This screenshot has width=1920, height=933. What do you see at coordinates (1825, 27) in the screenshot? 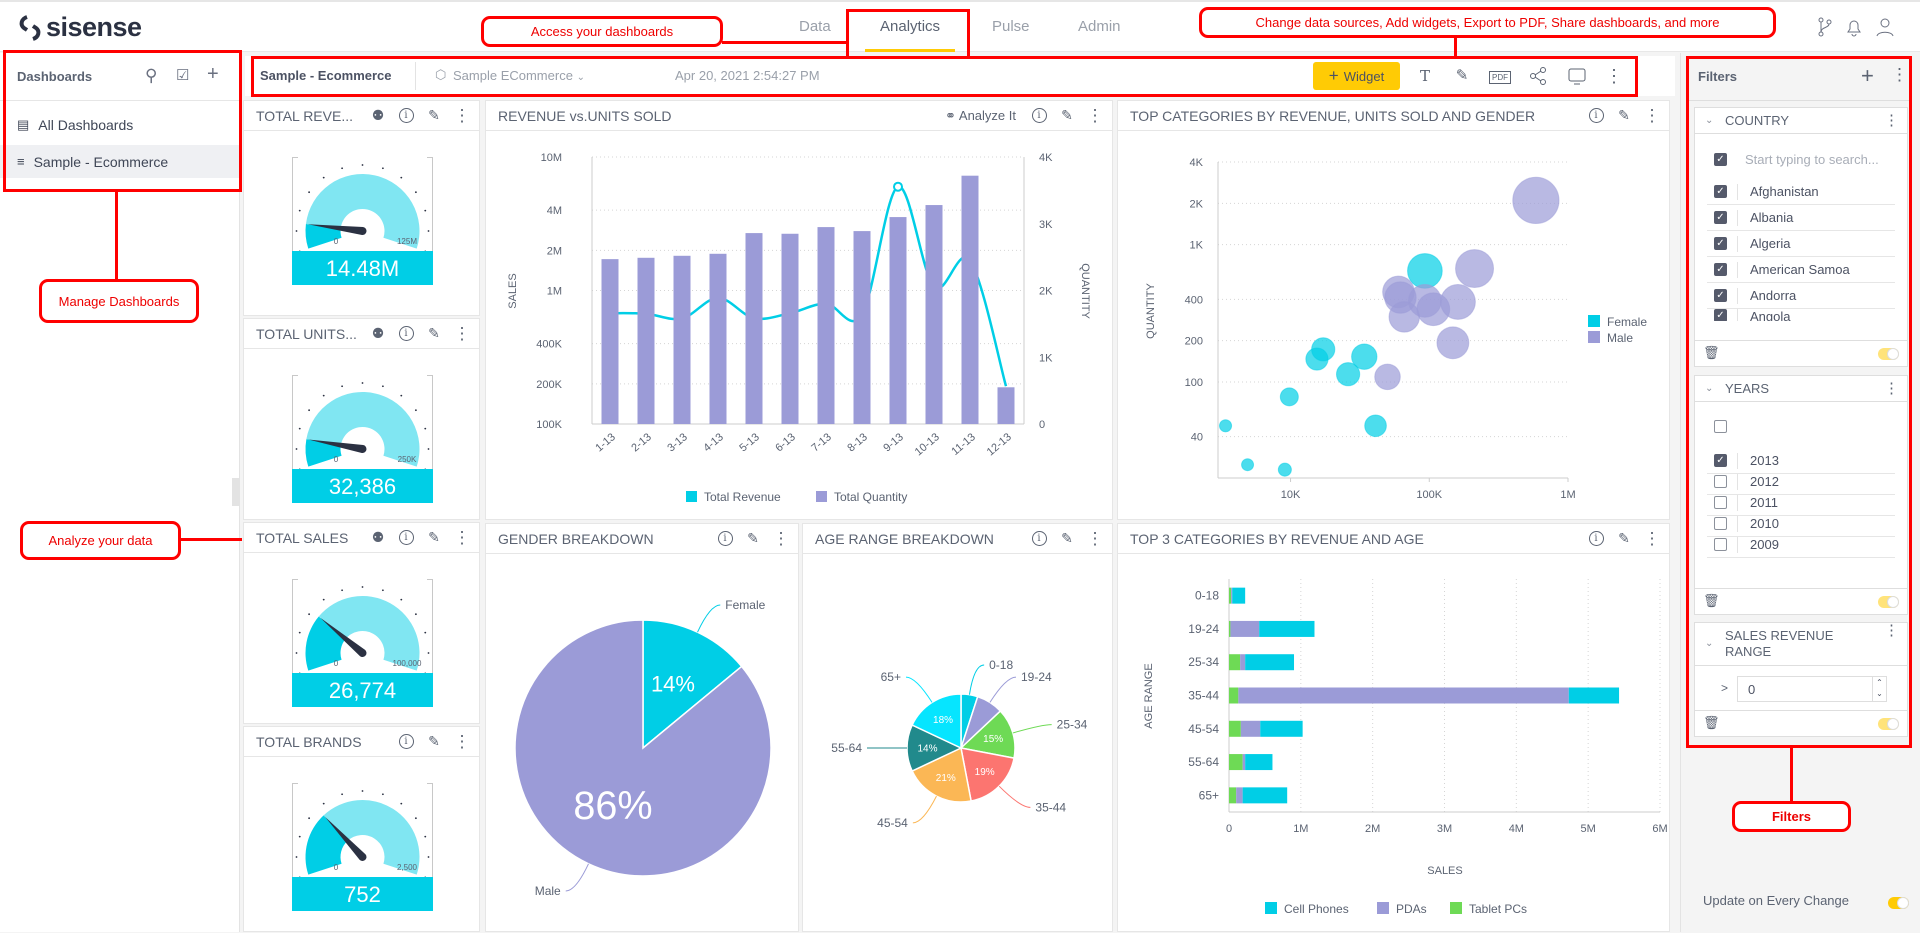
I see `branch-icon` at bounding box center [1825, 27].